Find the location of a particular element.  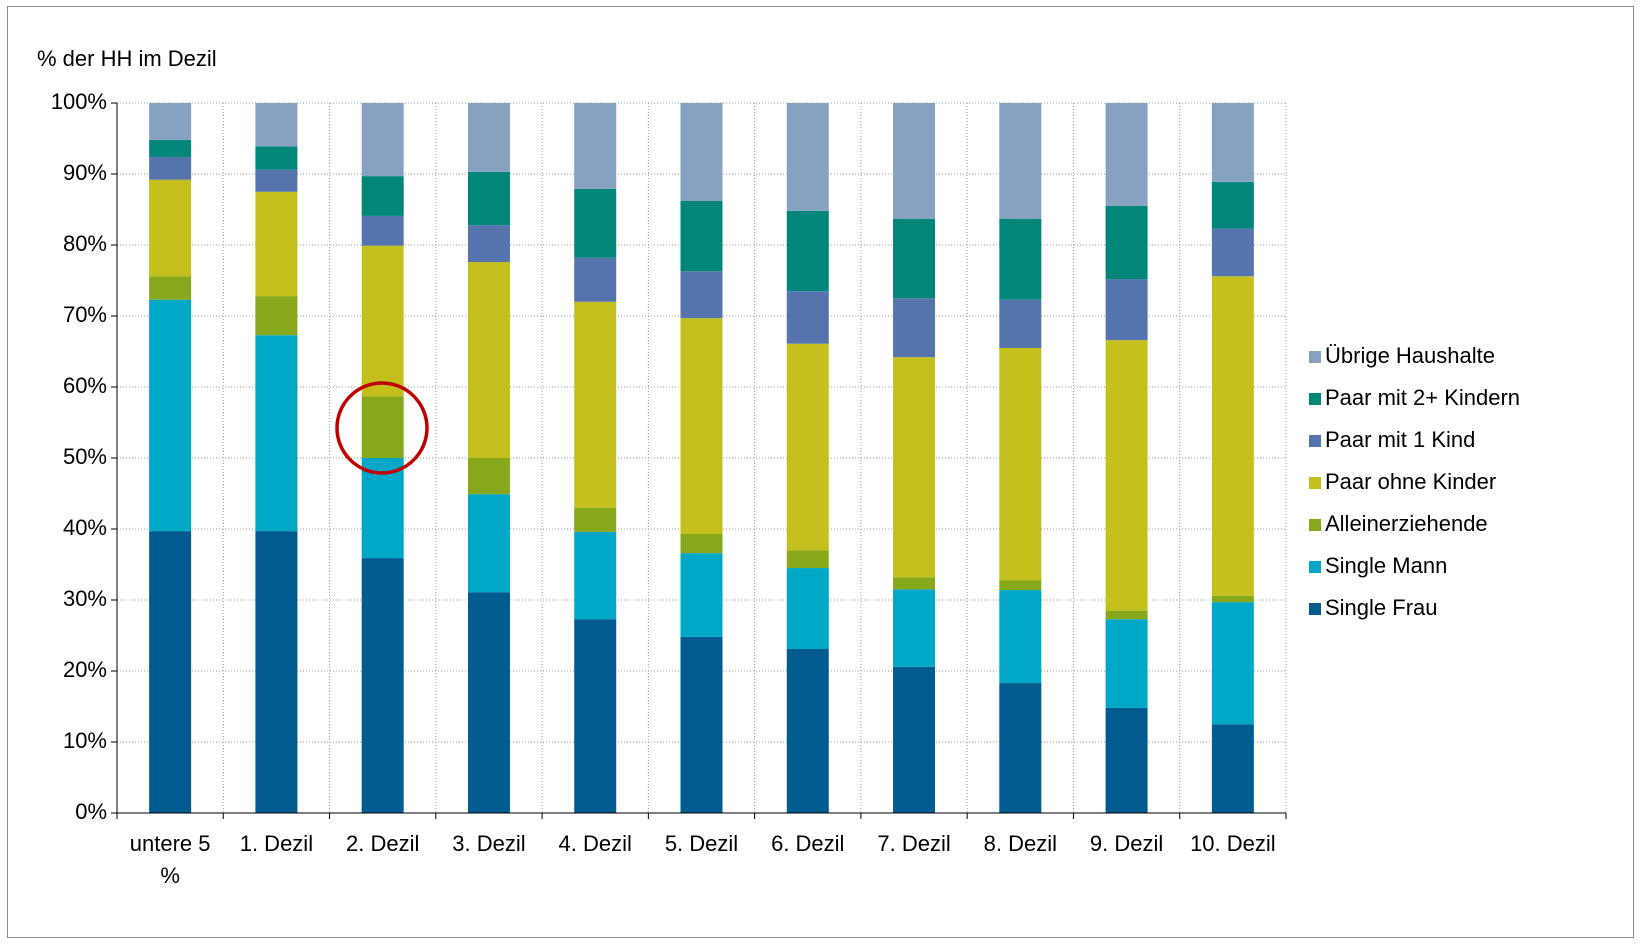

x-tick-label: 2. Dezil is located at coordinates (382, 843).